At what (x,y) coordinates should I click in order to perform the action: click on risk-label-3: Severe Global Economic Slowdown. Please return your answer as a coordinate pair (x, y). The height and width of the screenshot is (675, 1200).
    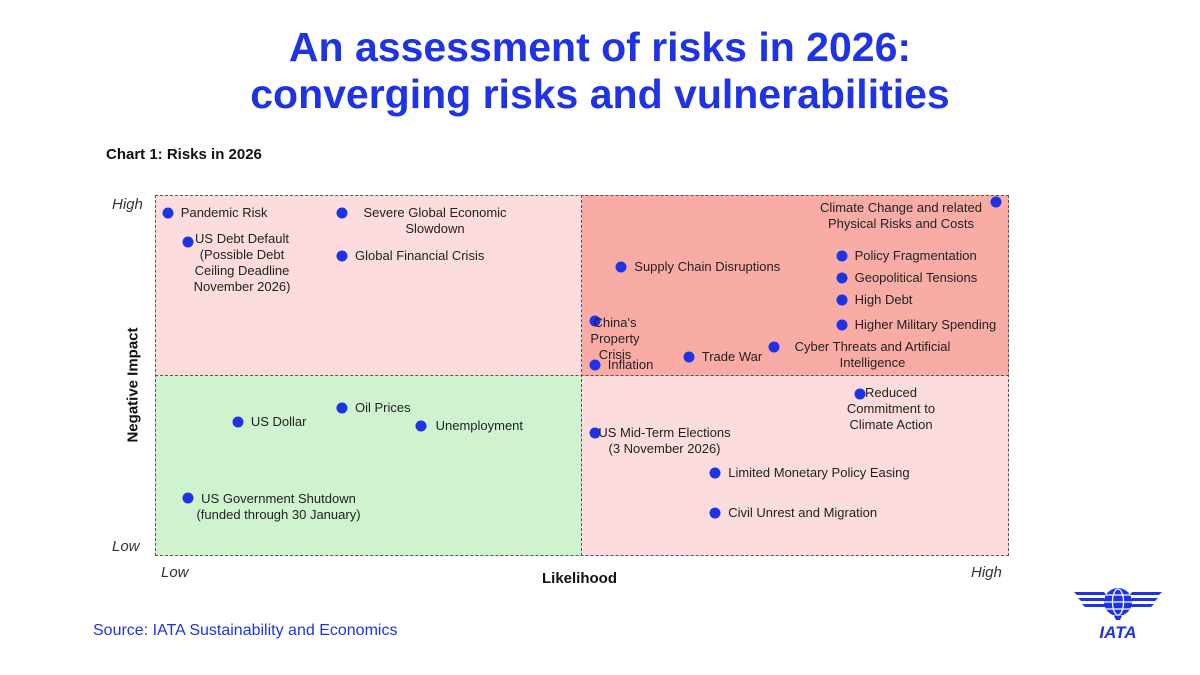
    Looking at the image, I should click on (435, 221).